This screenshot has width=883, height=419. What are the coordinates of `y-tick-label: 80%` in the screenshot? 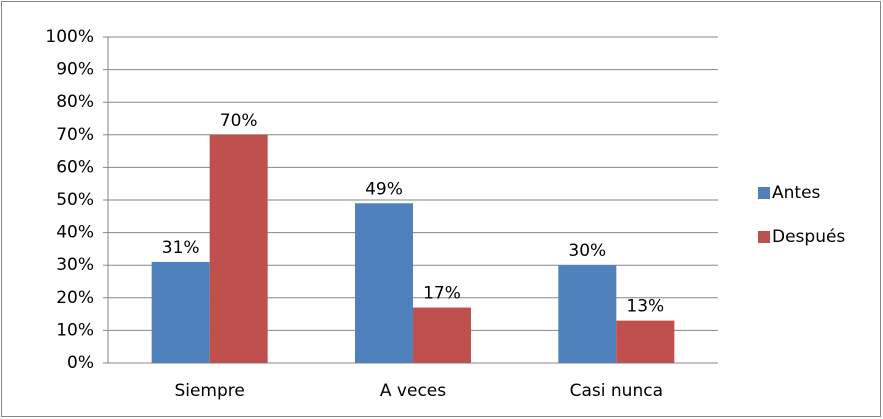 It's located at (75, 102).